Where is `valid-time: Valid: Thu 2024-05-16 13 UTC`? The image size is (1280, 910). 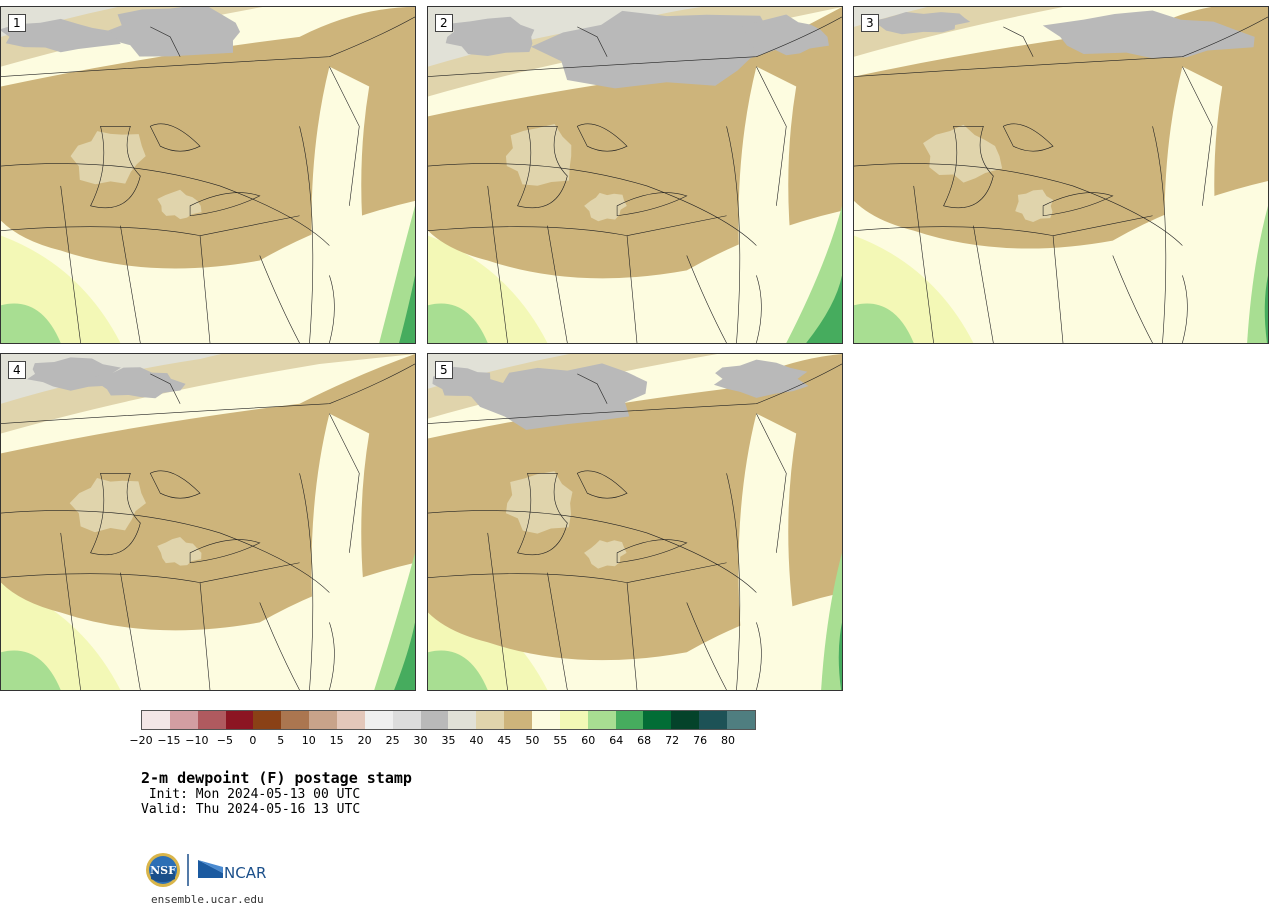 valid-time: Valid: Thu 2024-05-16 13 UTC is located at coordinates (251, 809).